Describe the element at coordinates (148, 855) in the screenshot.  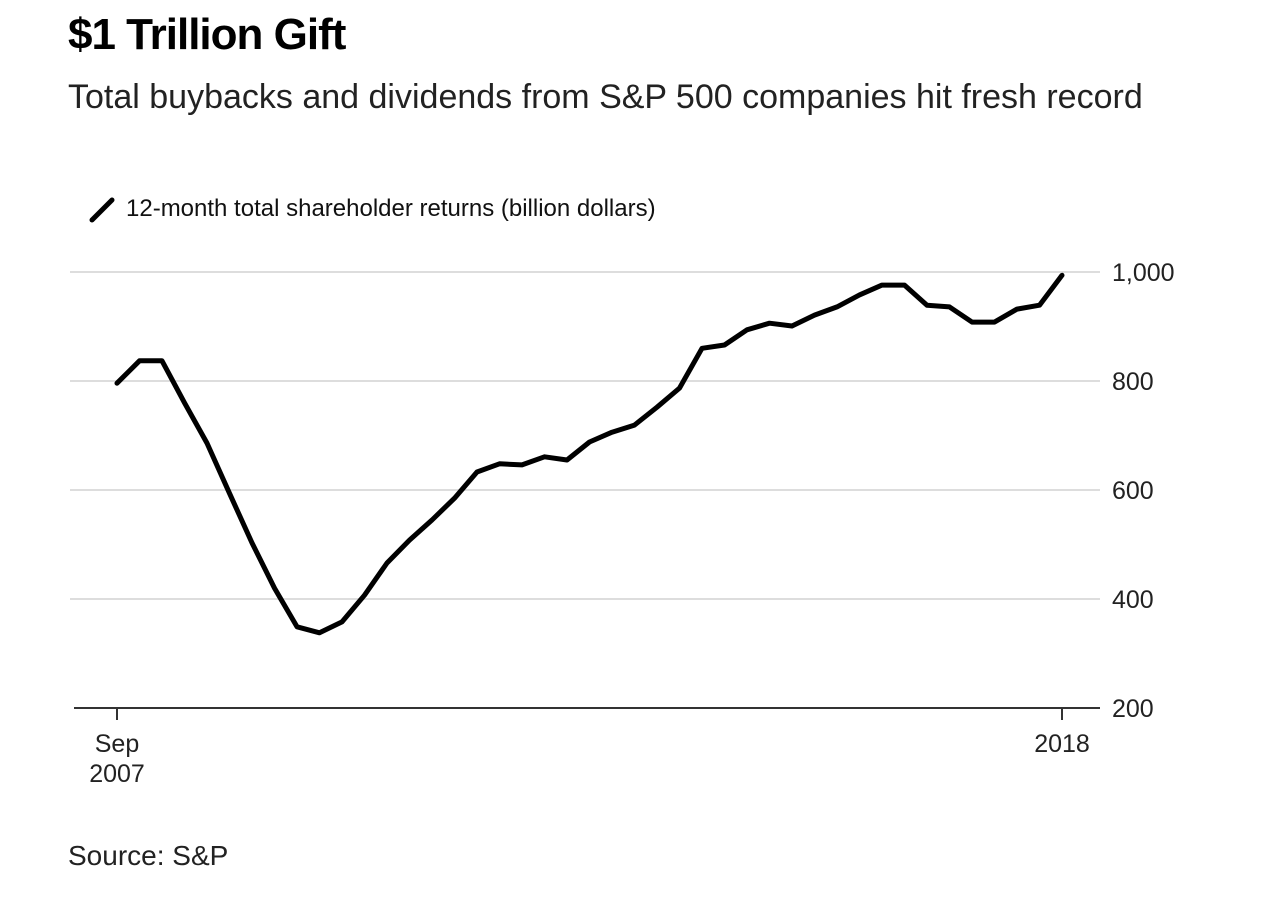
I see `source-note: Source: S&P` at that location.